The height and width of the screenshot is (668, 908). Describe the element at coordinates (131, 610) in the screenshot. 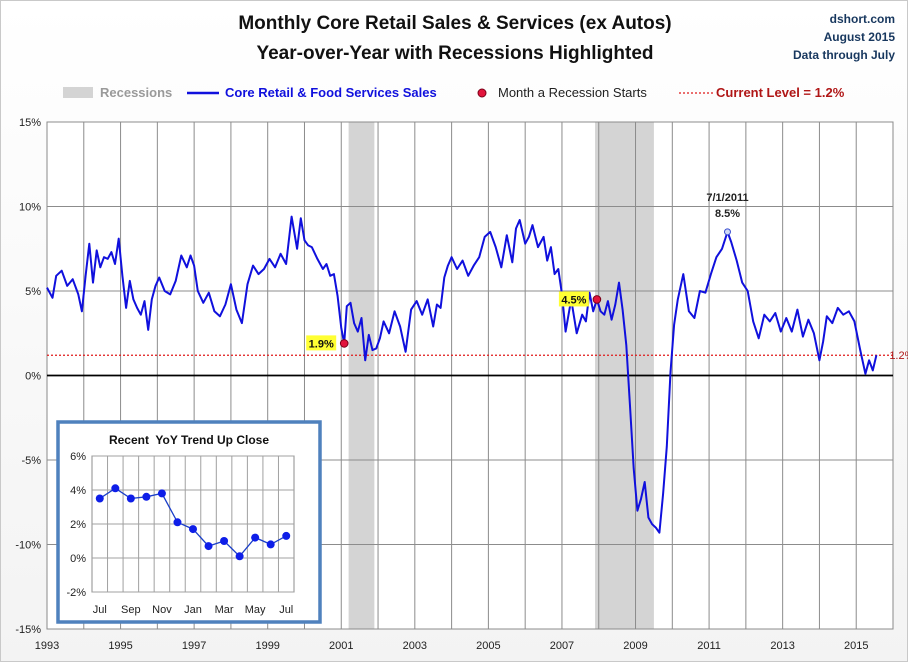

I see `inset-x-tick-label: Sep` at that location.